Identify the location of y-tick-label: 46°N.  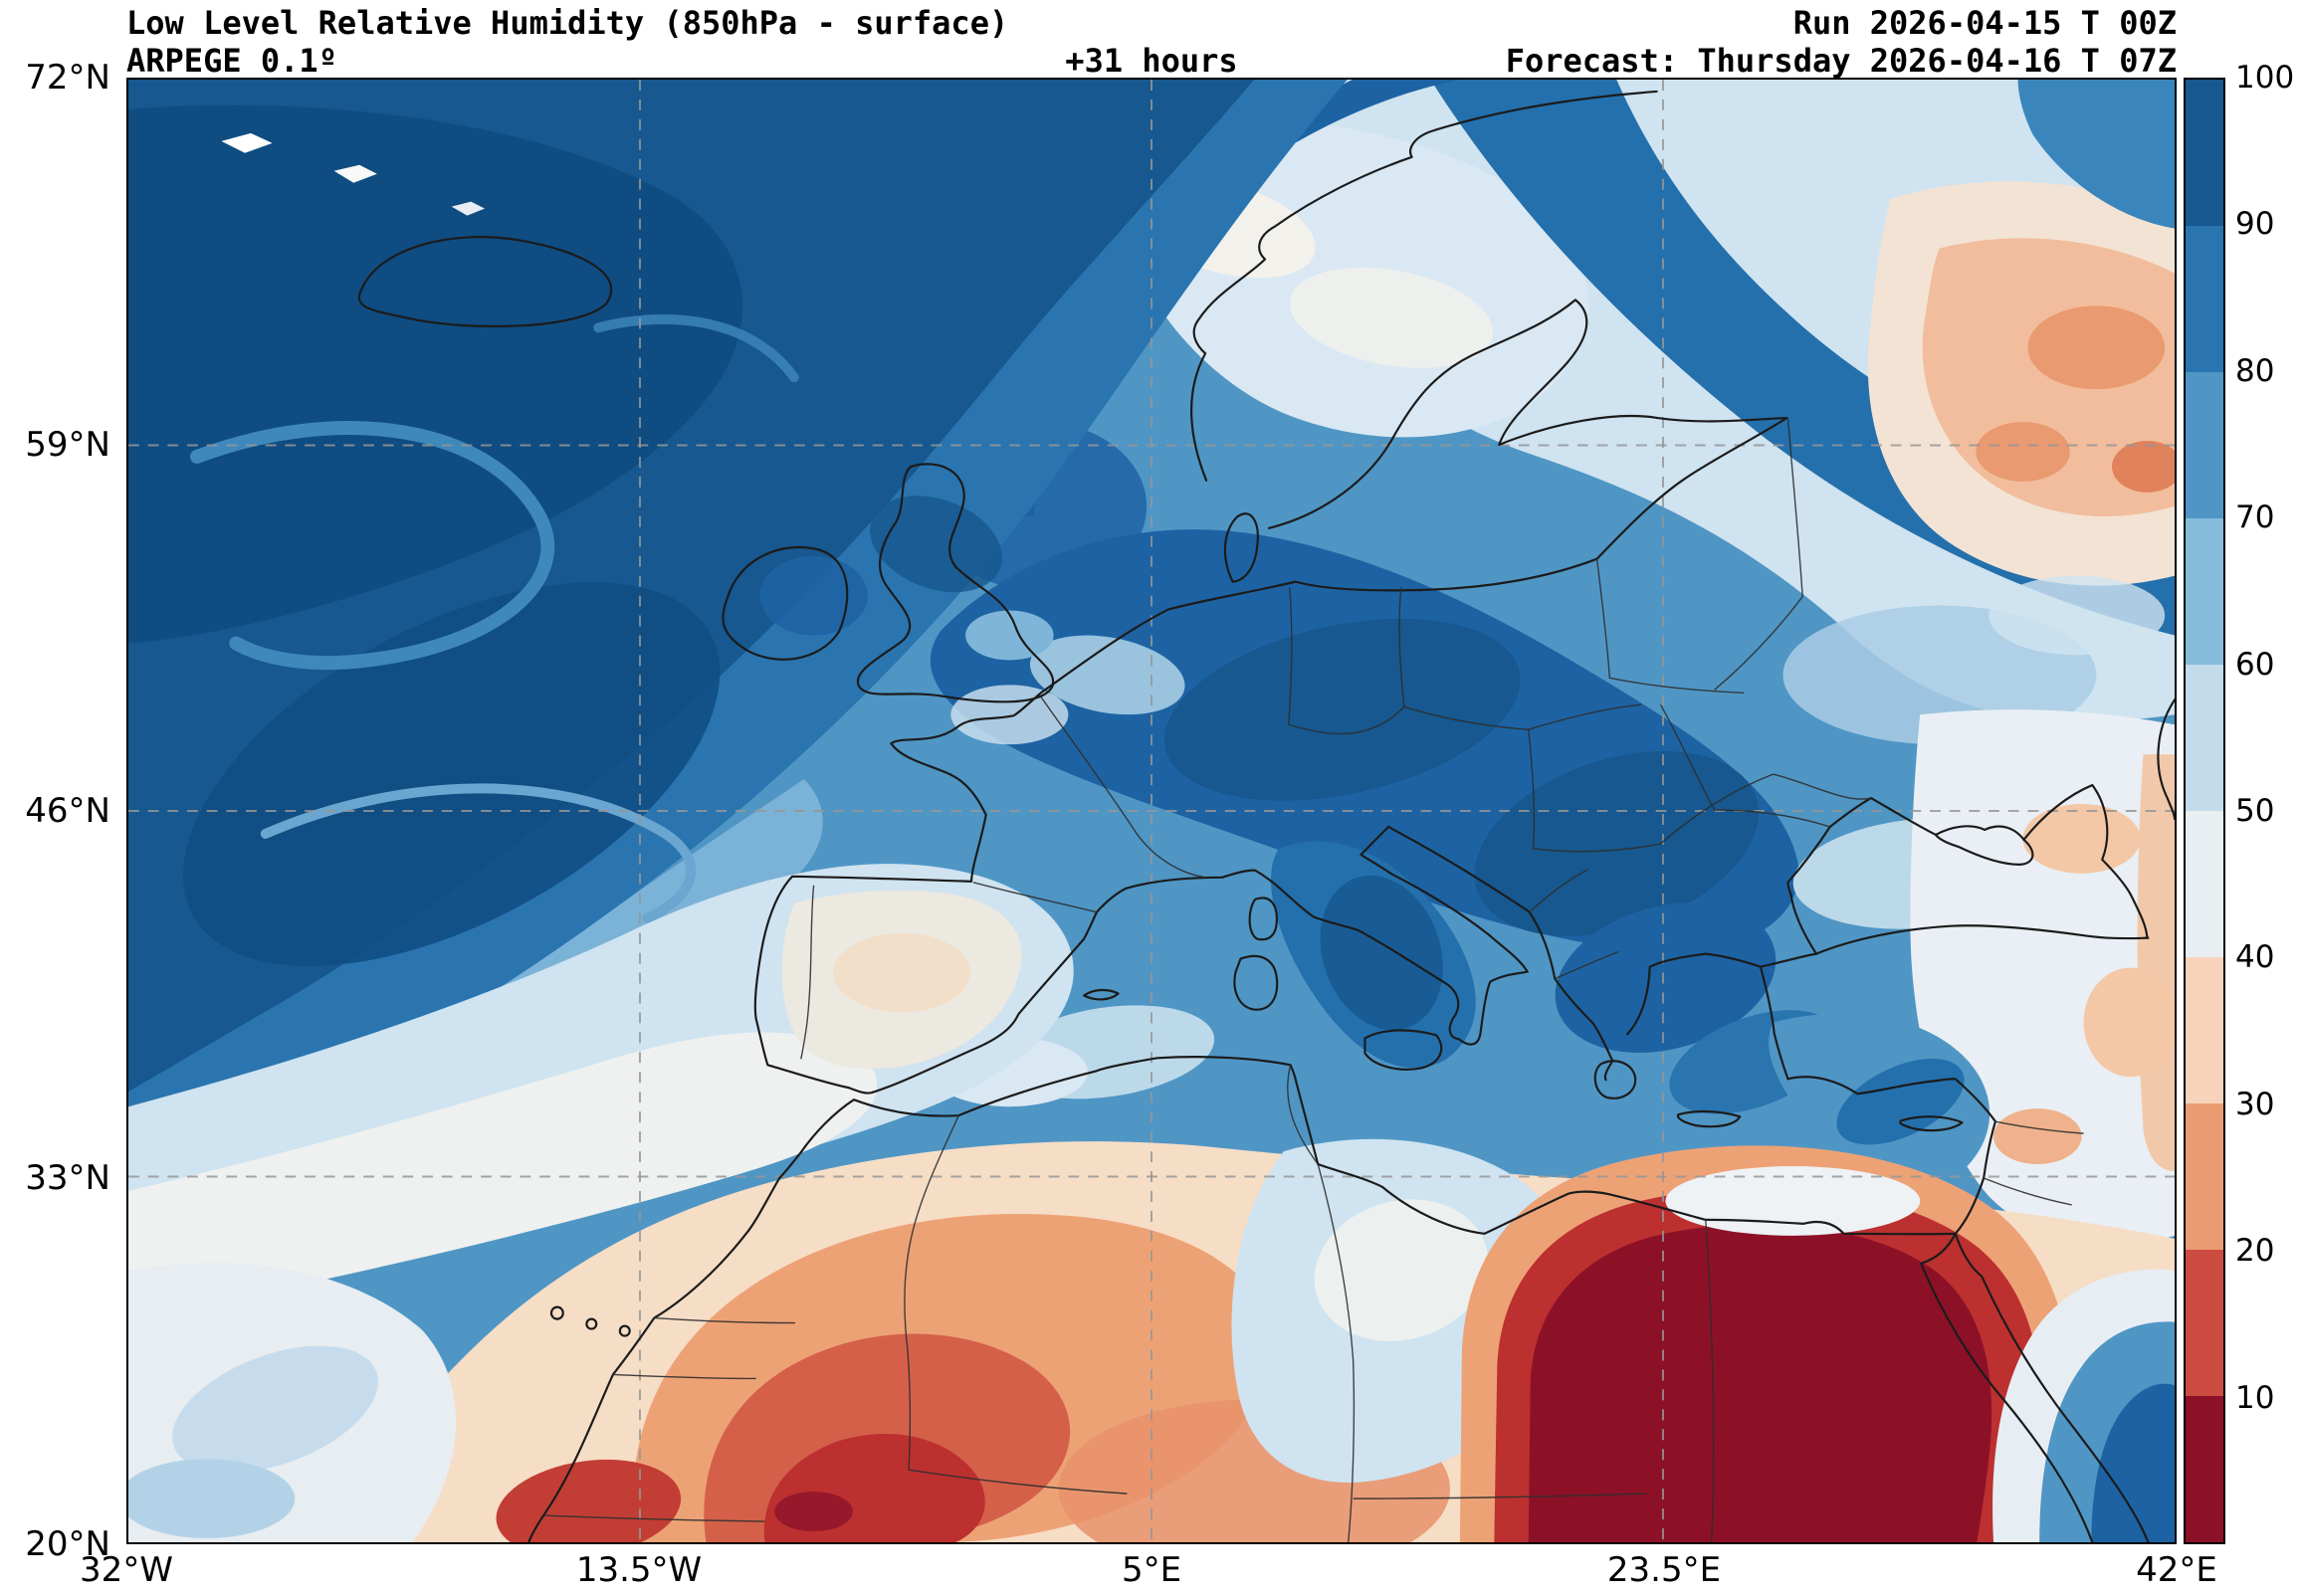
(67, 811).